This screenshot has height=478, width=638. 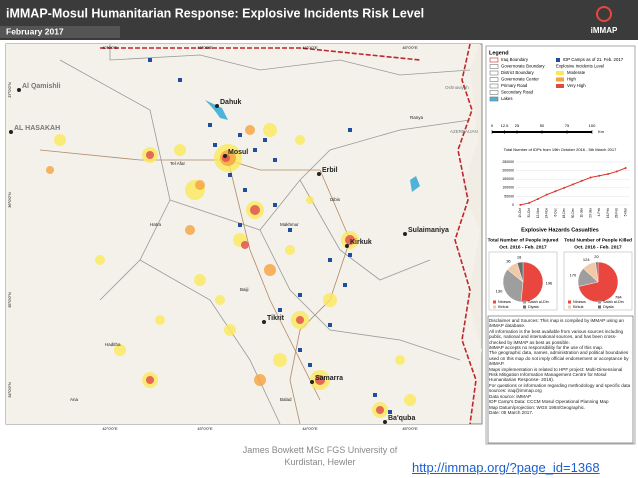 What do you see at coordinates (361, 242) in the screenshot?
I see `place-label: Kirkuk` at bounding box center [361, 242].